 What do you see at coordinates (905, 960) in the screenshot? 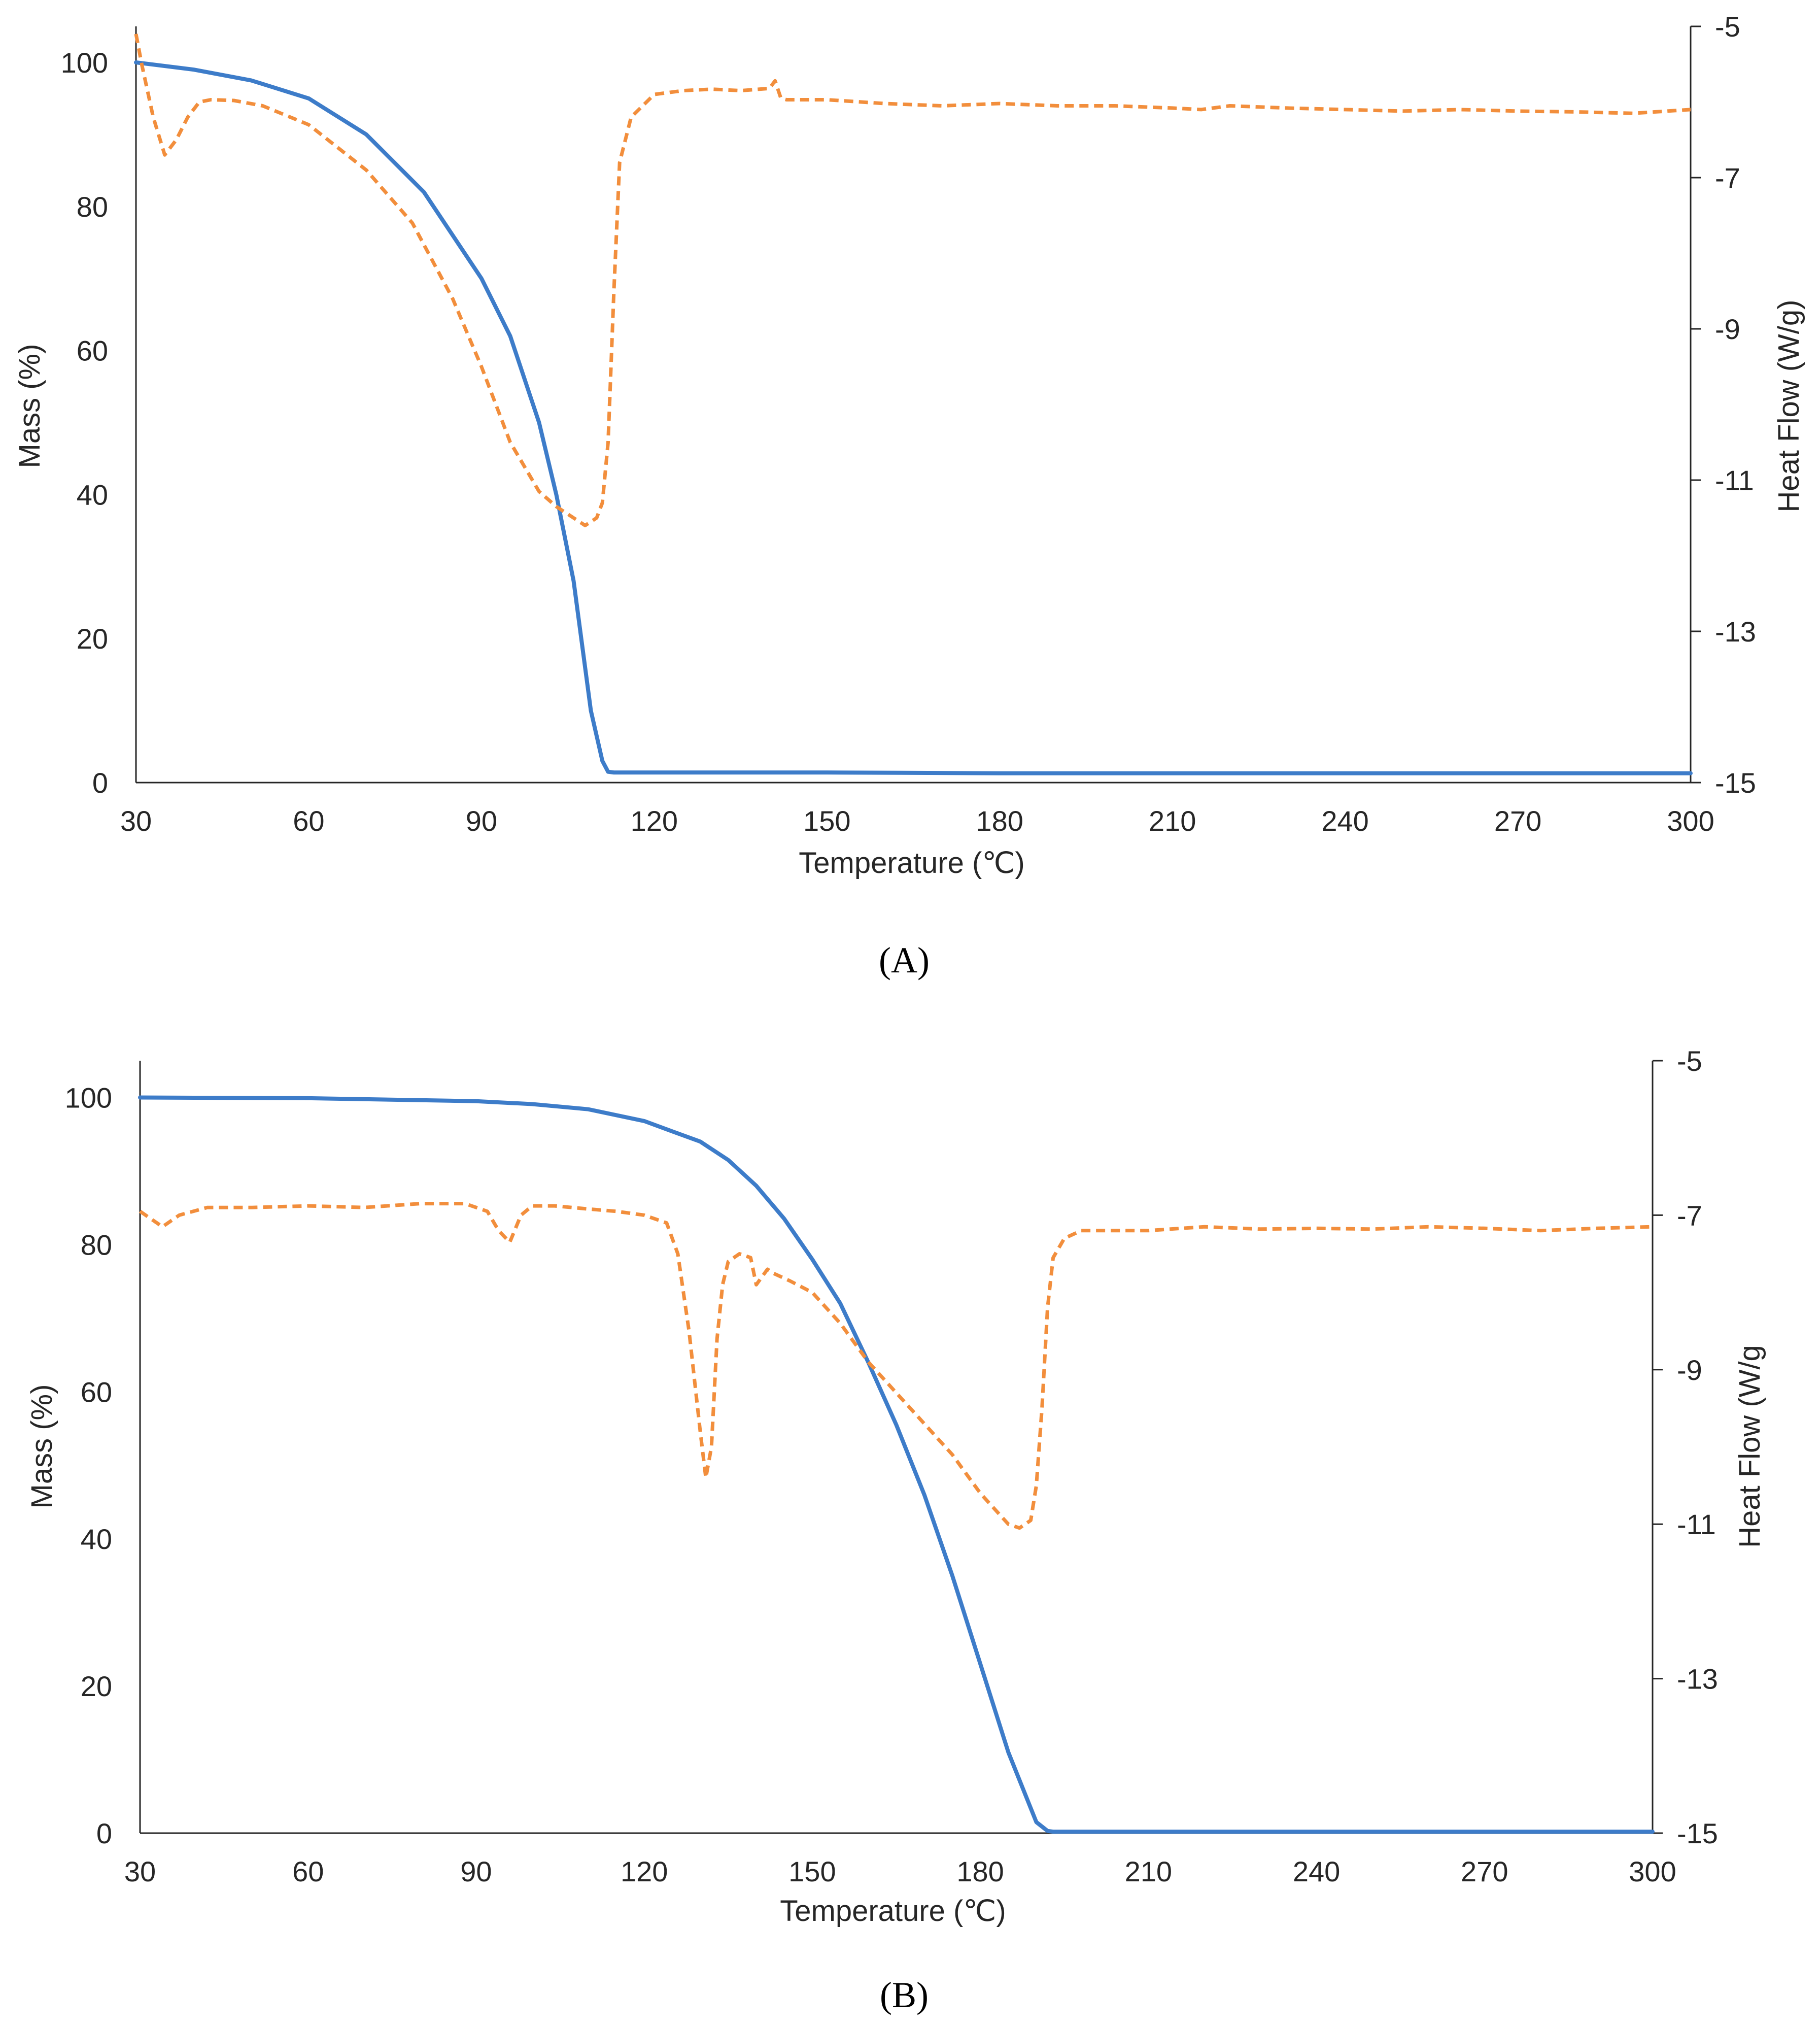
I see `panel-label: (A)` at bounding box center [905, 960].